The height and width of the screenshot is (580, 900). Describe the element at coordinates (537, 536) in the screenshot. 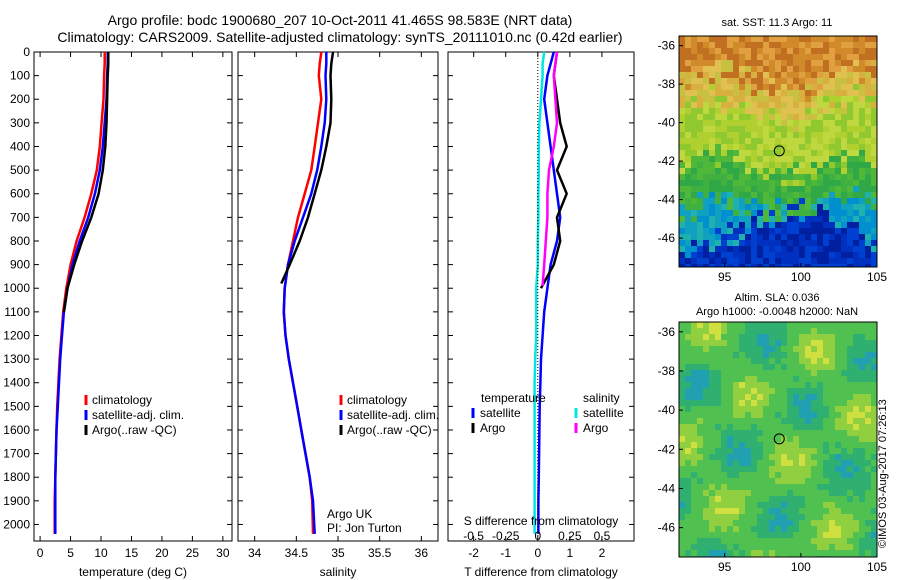

I see `diff-stick-label: 0` at that location.